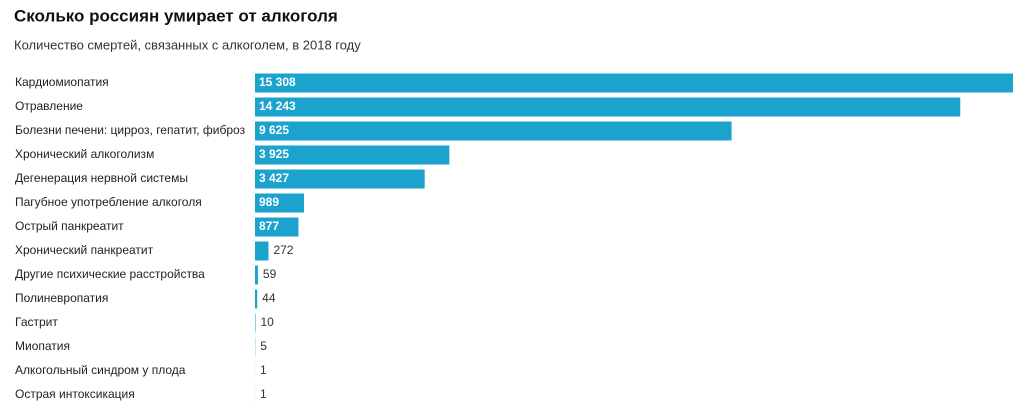 This screenshot has width=1034, height=418. What do you see at coordinates (277, 106) in the screenshot?
I see `value-label: 14 243` at bounding box center [277, 106].